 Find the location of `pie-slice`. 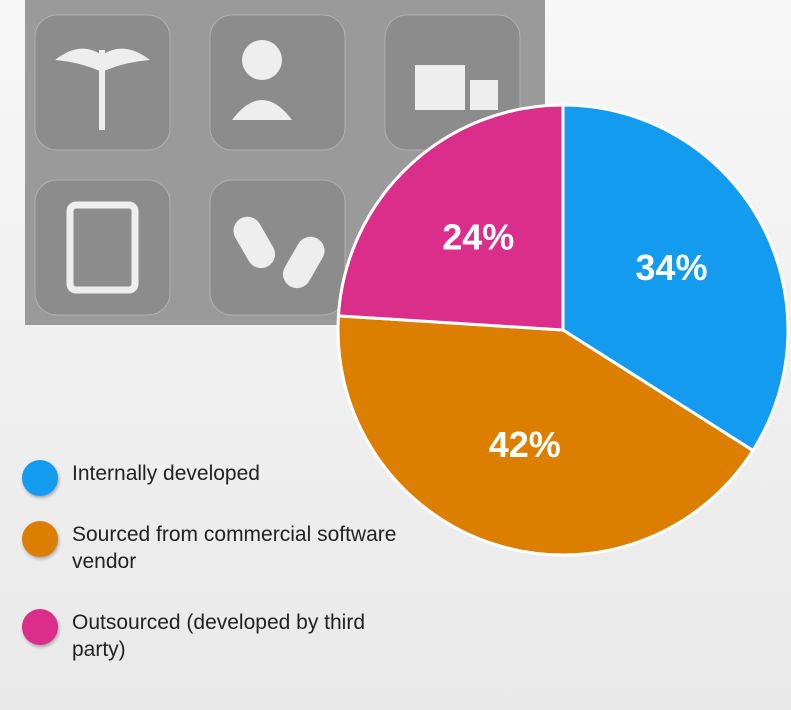

pie-slice is located at coordinates (450, 217).